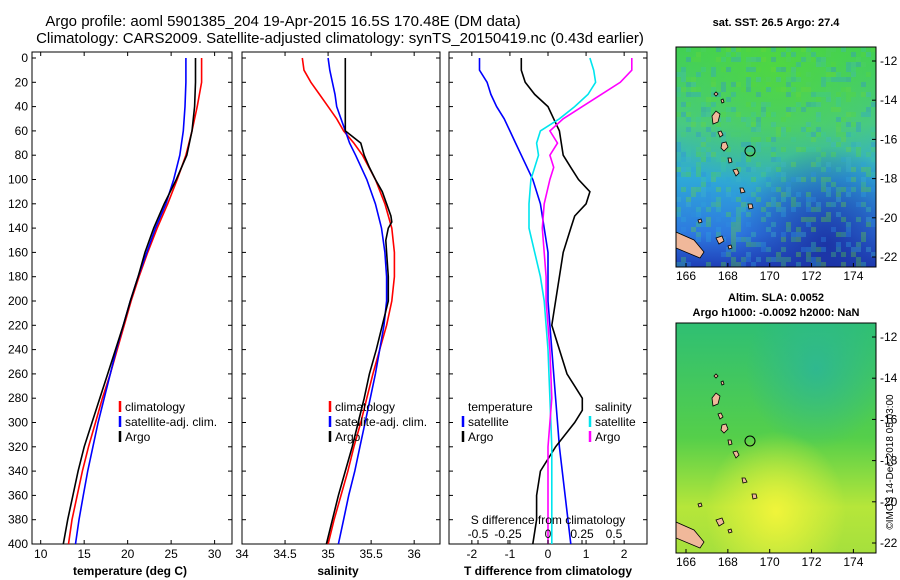 This screenshot has width=900, height=580. What do you see at coordinates (22, 131) in the screenshot?
I see `depth-tick-label: 60` at bounding box center [22, 131].